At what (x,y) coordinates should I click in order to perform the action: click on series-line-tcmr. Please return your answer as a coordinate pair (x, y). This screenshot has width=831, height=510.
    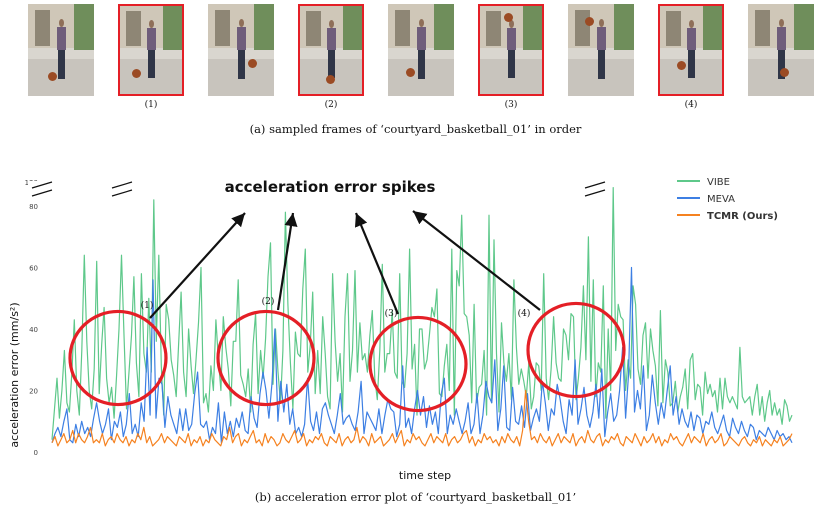
    Looking at the image, I should click on (422, 418).